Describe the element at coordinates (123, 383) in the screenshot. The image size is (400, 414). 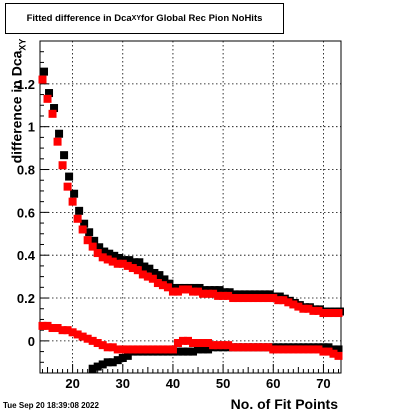
I see `x-tick-label: 30` at that location.